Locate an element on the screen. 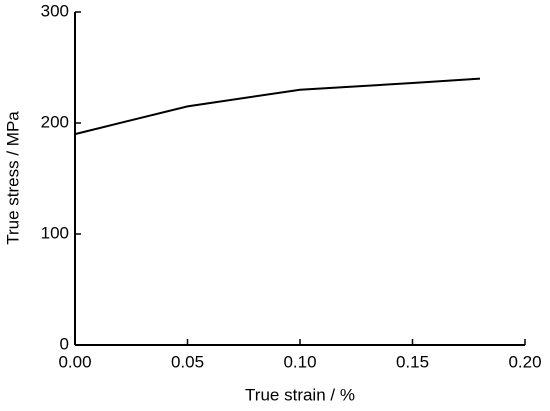  y-tick-label: 0 is located at coordinates (64, 343).